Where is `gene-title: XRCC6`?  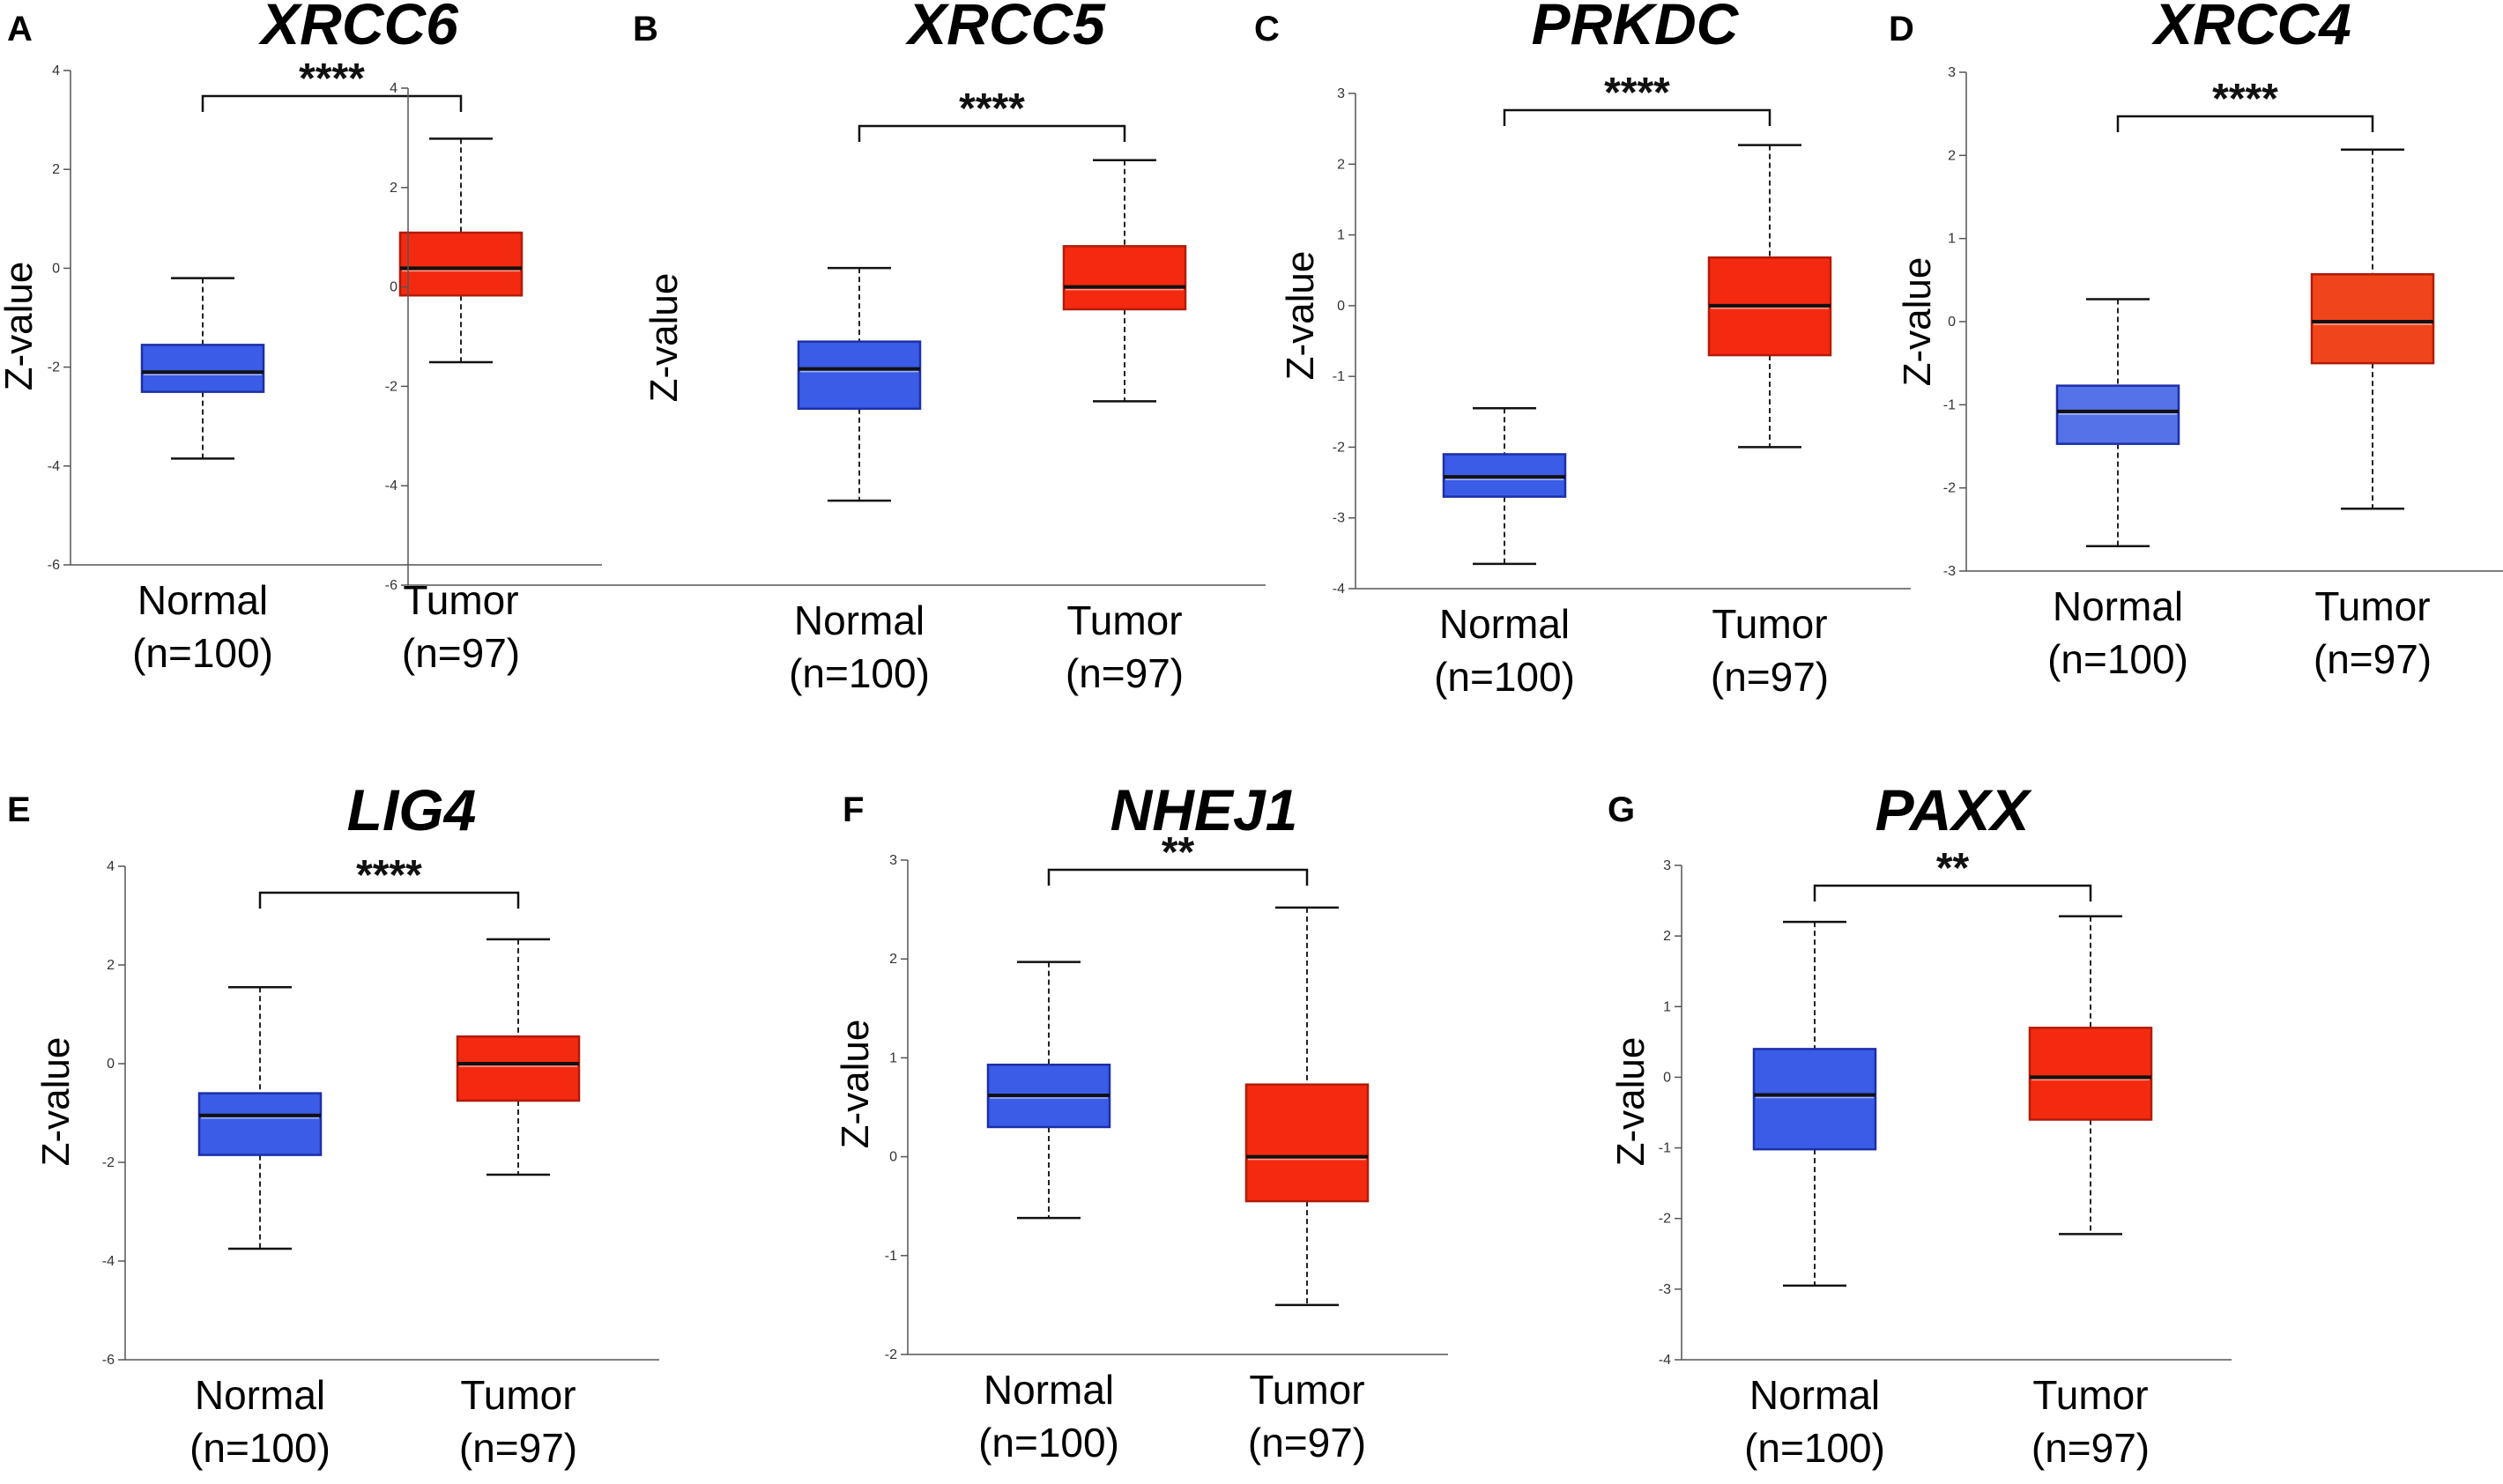
gene-title: XRCC6 is located at coordinates (358, 28).